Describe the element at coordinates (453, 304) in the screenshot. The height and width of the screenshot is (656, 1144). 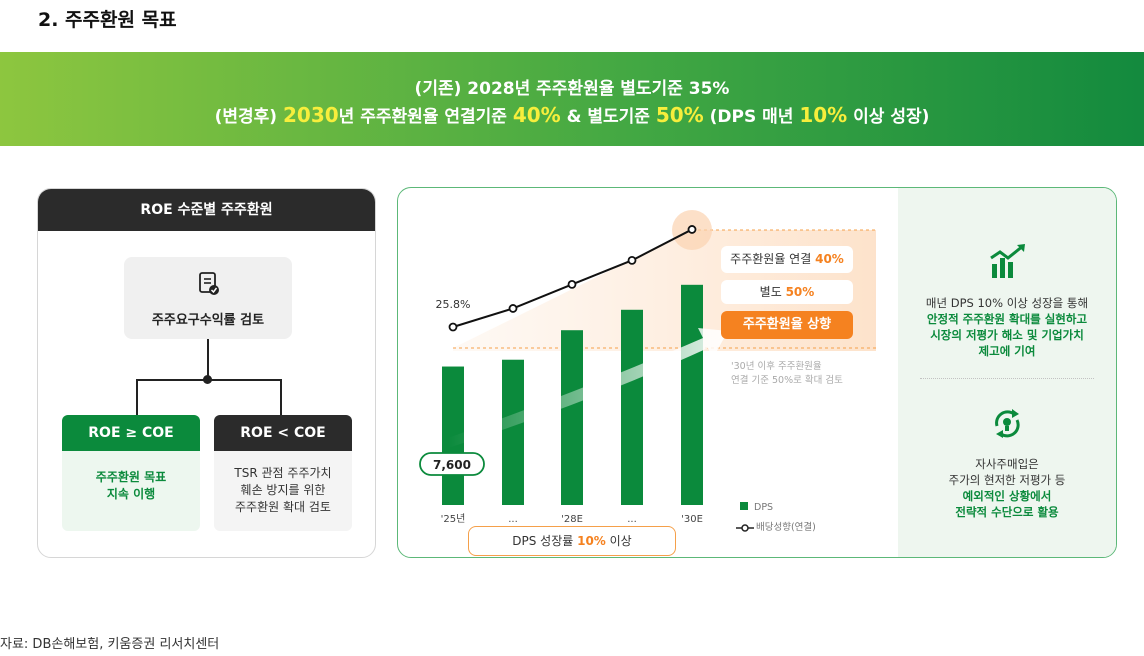
I see `payout-first-label: 25.8%` at that location.